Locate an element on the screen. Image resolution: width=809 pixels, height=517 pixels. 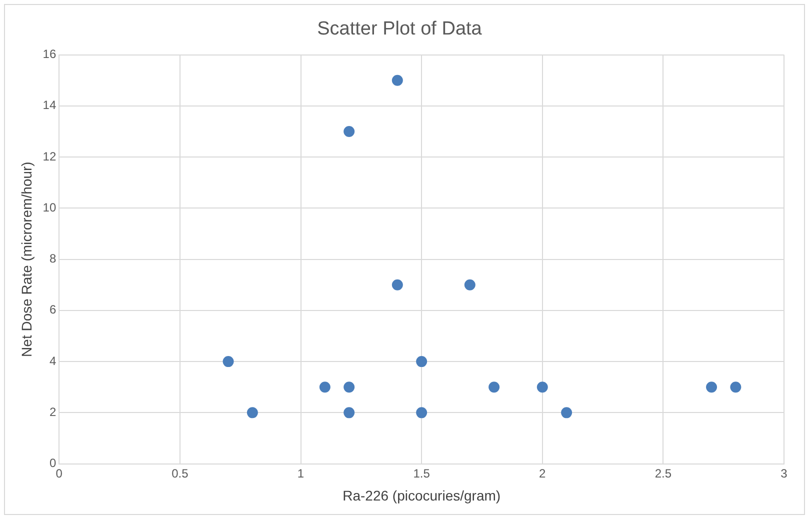
y-tick-label: 16 is located at coordinates (49, 54).